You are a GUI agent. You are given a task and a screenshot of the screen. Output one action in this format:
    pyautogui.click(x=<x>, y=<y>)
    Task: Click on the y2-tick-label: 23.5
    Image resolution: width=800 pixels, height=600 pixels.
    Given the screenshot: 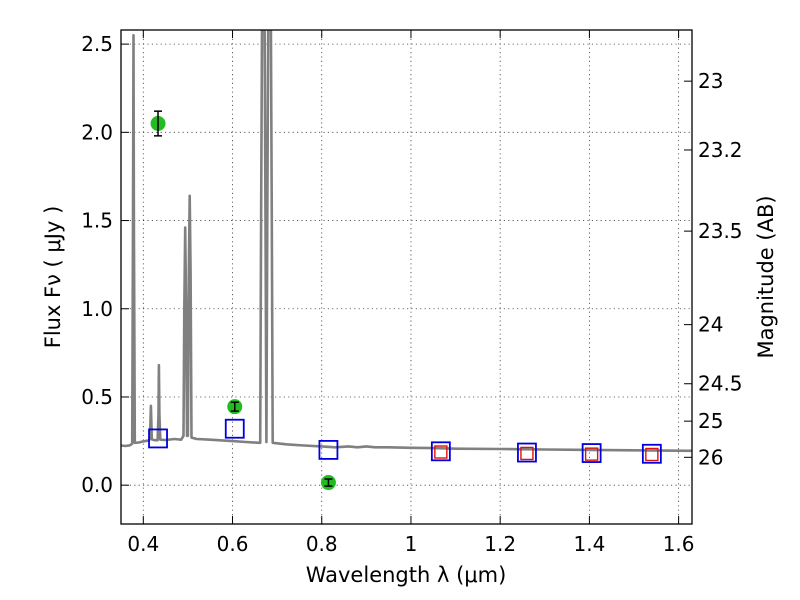 What is the action you would take?
    pyautogui.click(x=720, y=231)
    